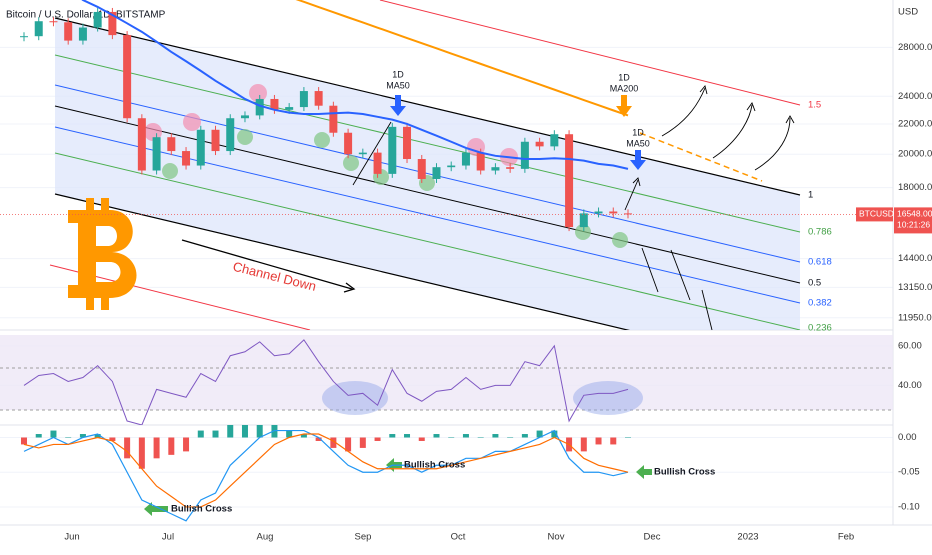 The image size is (932, 555). I want to click on y-tick-label: 0.00, so click(907, 437).